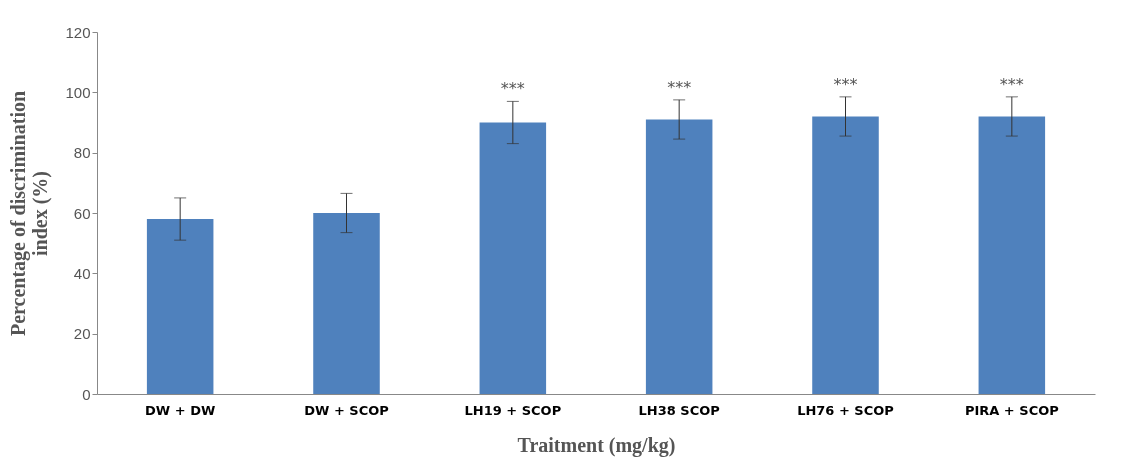  Describe the element at coordinates (180, 410) in the screenshot. I see `x-tick-label: DW + DW` at that location.